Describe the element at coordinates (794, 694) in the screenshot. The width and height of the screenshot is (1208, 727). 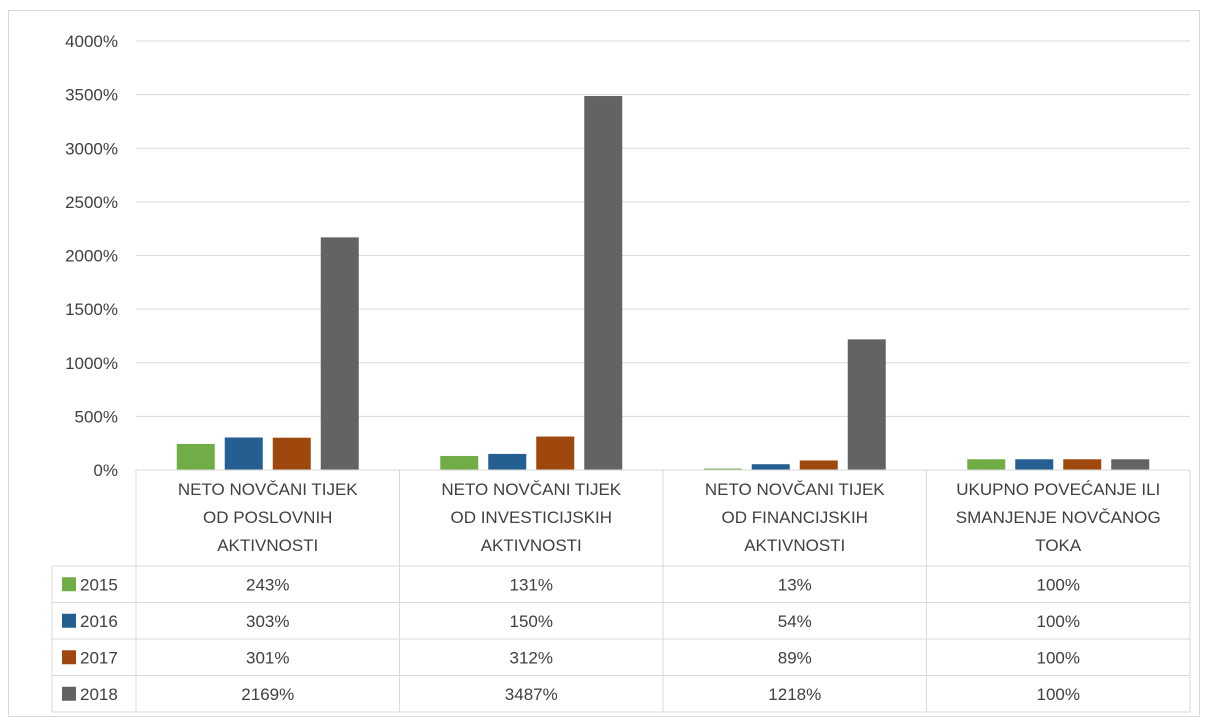
I see `data-label: 1218%` at that location.